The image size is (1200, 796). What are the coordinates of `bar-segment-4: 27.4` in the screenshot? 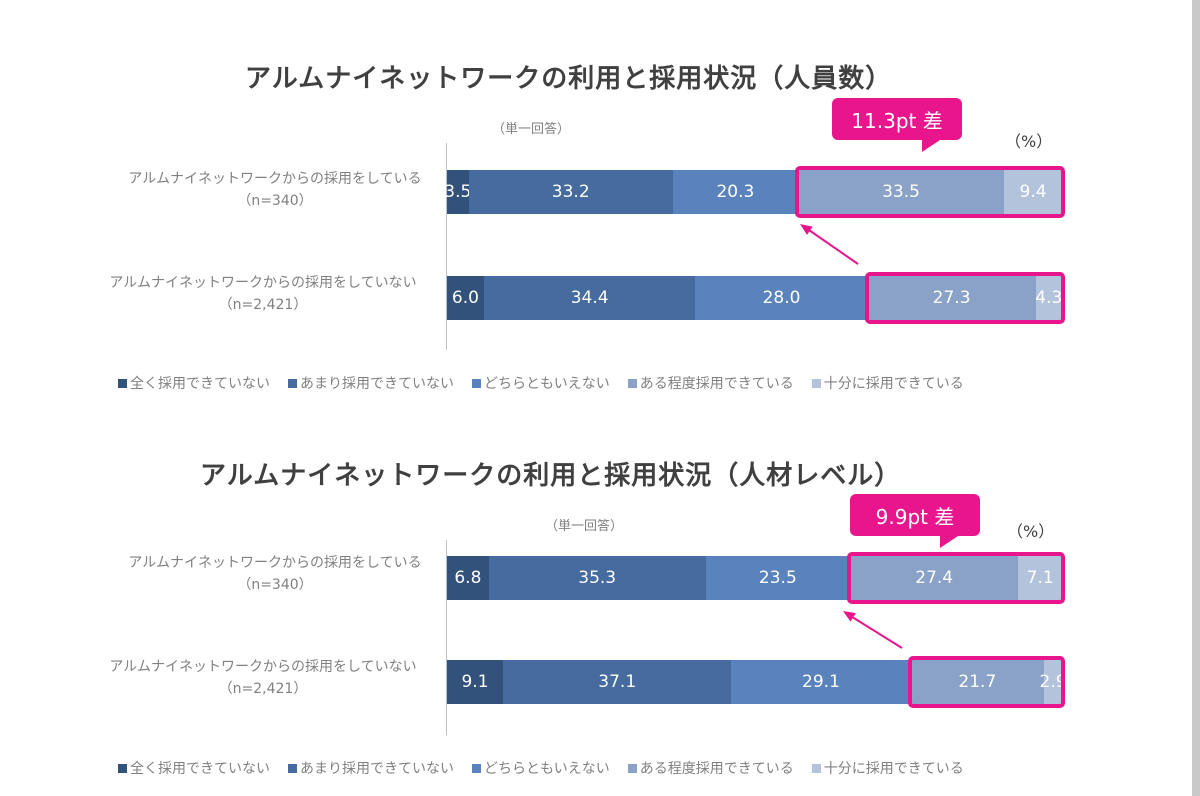 It's located at (934, 578).